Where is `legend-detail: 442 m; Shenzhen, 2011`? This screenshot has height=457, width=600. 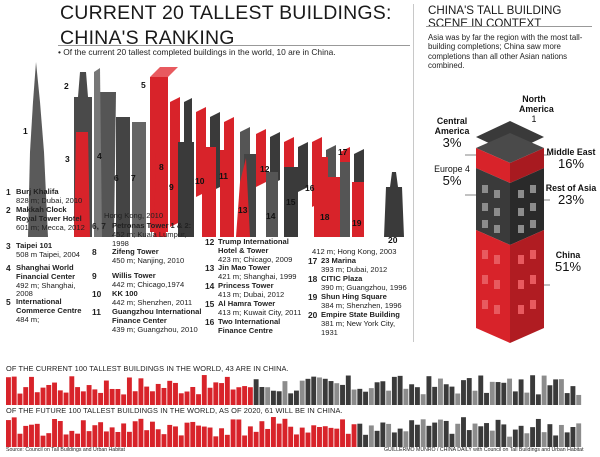 legend-detail: 442 m; Shenzhen, 2011 is located at coordinates (152, 302).